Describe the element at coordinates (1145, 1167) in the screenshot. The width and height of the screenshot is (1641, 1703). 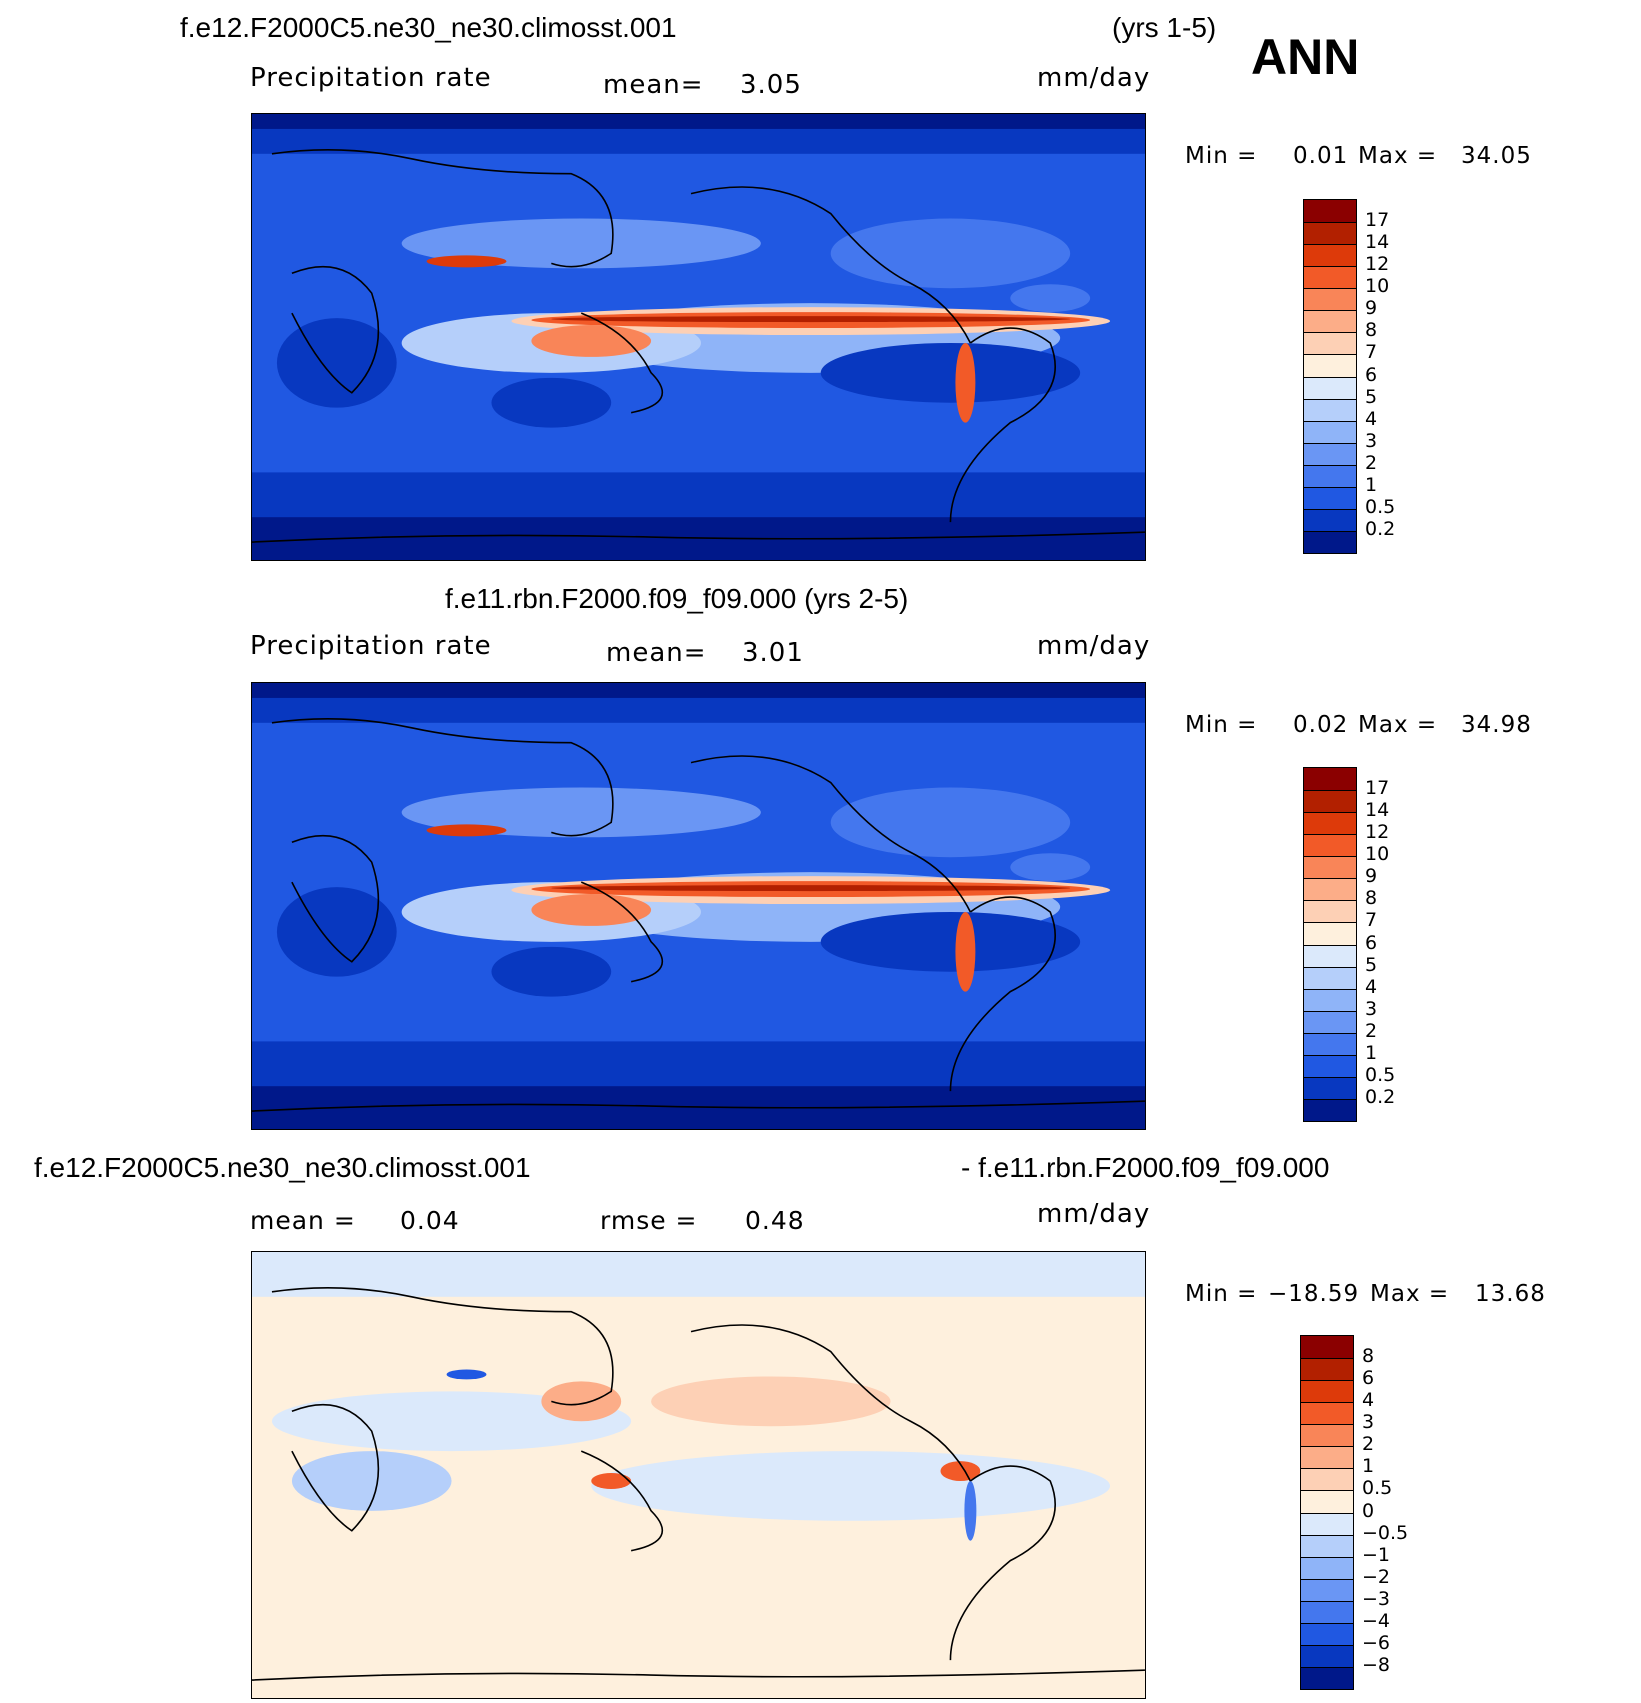
I see `p3-title-right: - f.e11.rbn.F2000.f09_f09.000` at that location.